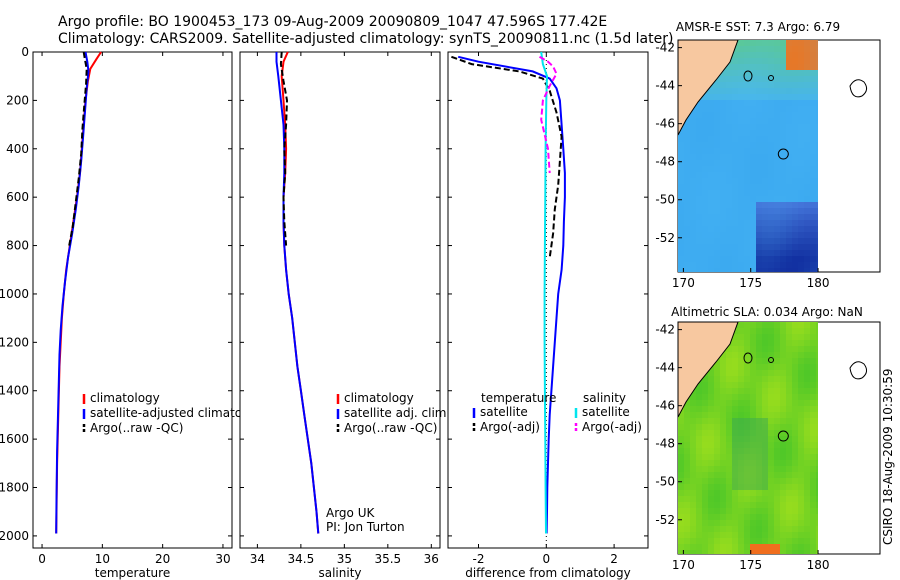 The image size is (900, 580). Describe the element at coordinates (665, 238) in the screenshot. I see `y-tick-label: -52` at that location.